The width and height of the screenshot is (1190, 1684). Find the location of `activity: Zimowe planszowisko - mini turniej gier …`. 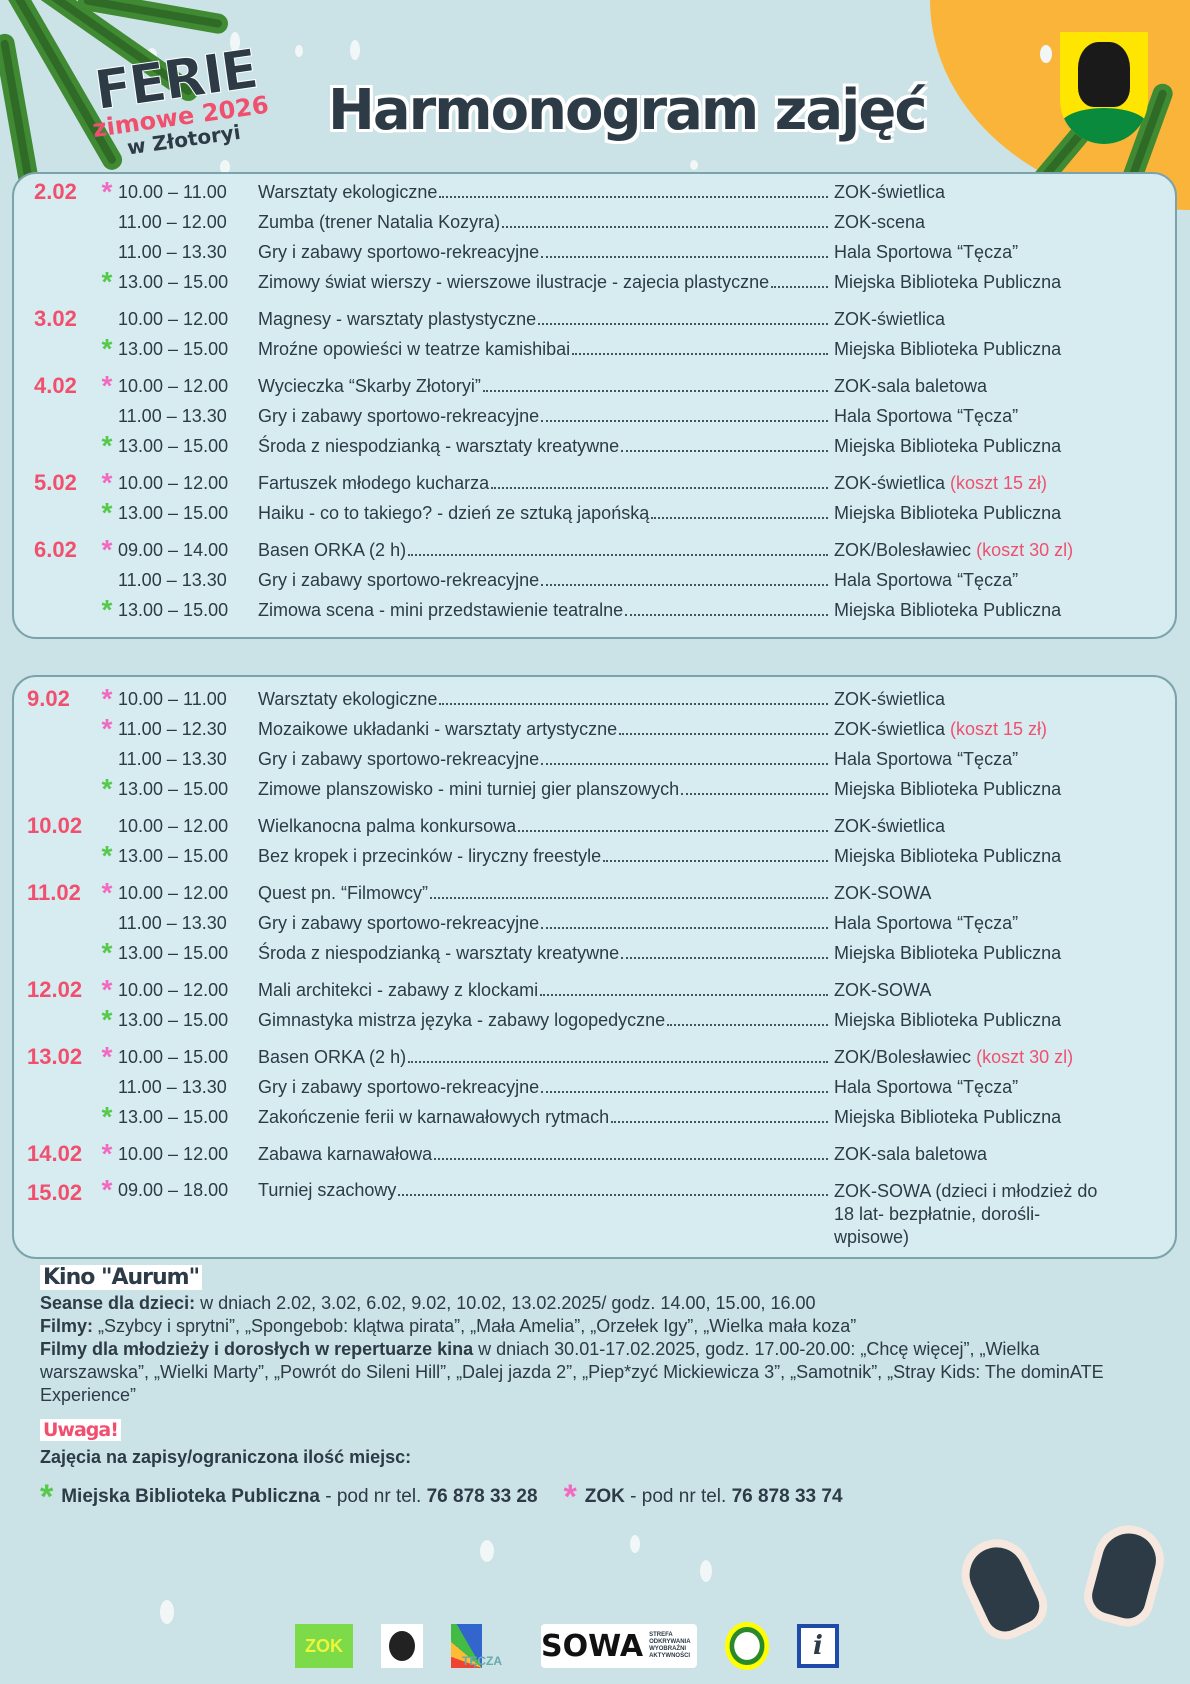

activity: Zimowe planszowisko - mini turniej gier … is located at coordinates (546, 789).